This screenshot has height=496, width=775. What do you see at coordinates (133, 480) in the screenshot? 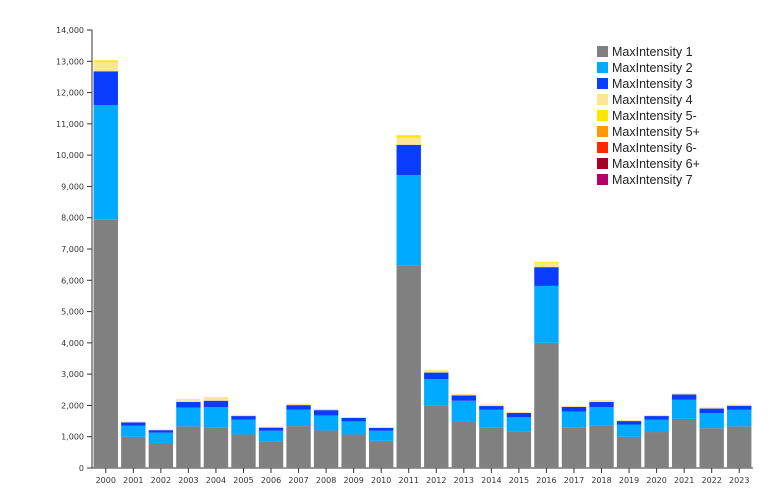
I see `x-tick-label: 2001` at bounding box center [133, 480].